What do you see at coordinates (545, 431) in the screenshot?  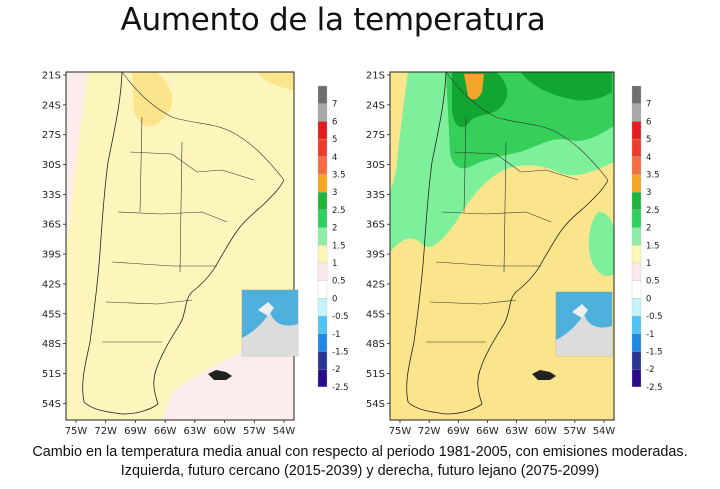 I see `lon-tick-label: 60W` at bounding box center [545, 431].